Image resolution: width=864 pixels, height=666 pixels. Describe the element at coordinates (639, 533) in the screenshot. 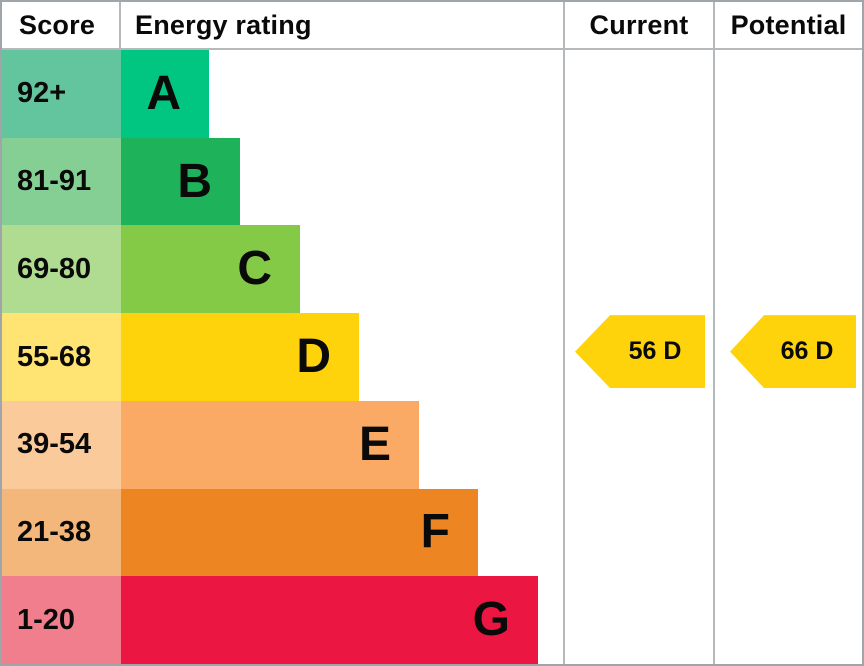

I see `current-row-f` at that location.